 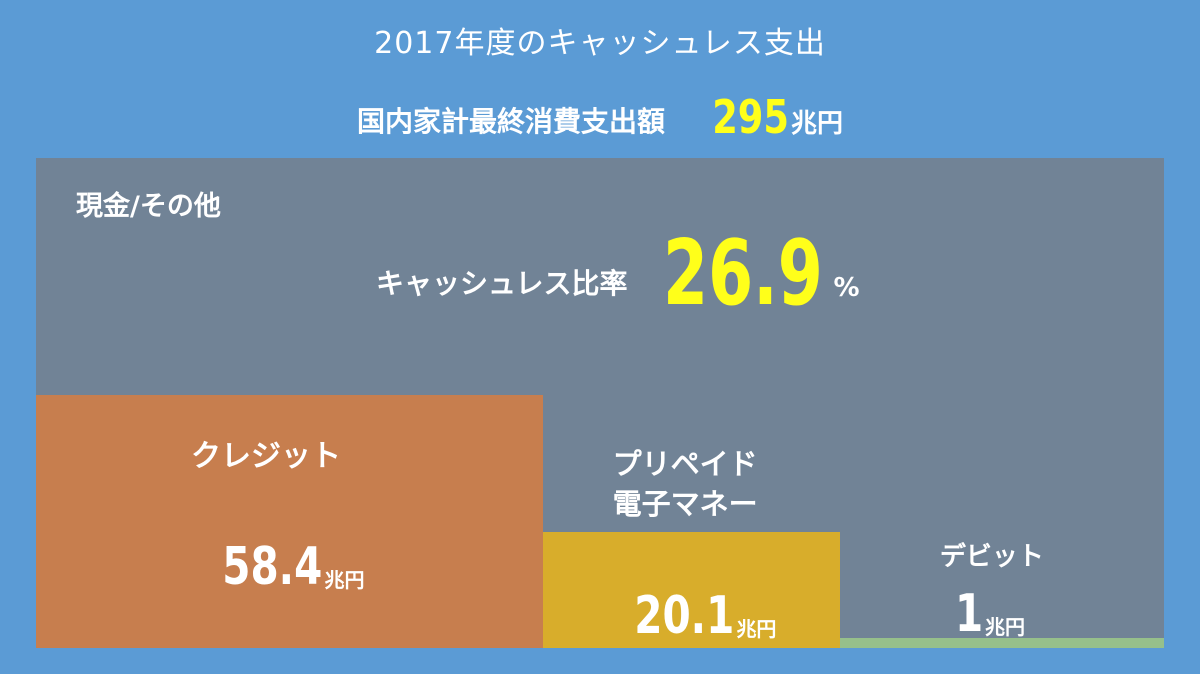 I want to click on prepaid-block, so click(x=691, y=590).